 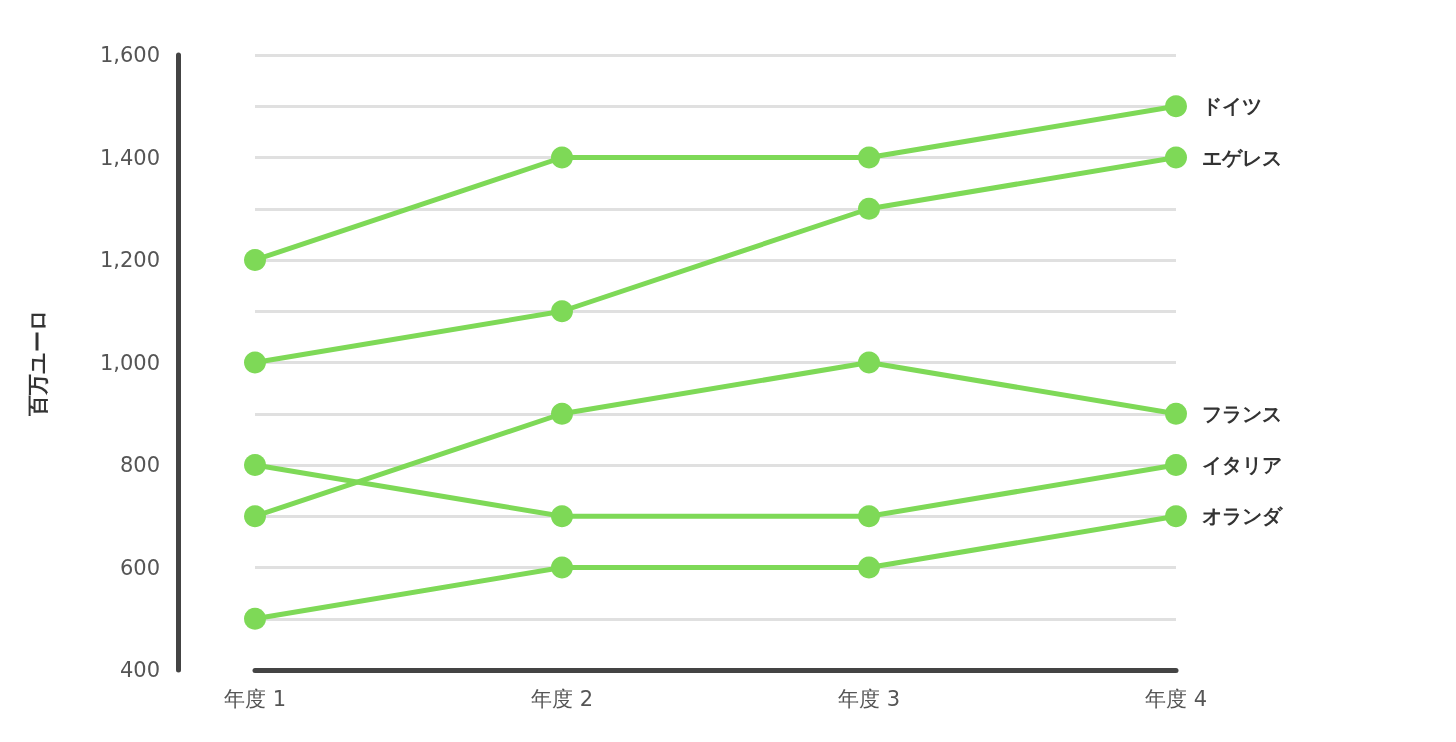 I want to click on series-label: イタリア, so click(x=1242, y=465).